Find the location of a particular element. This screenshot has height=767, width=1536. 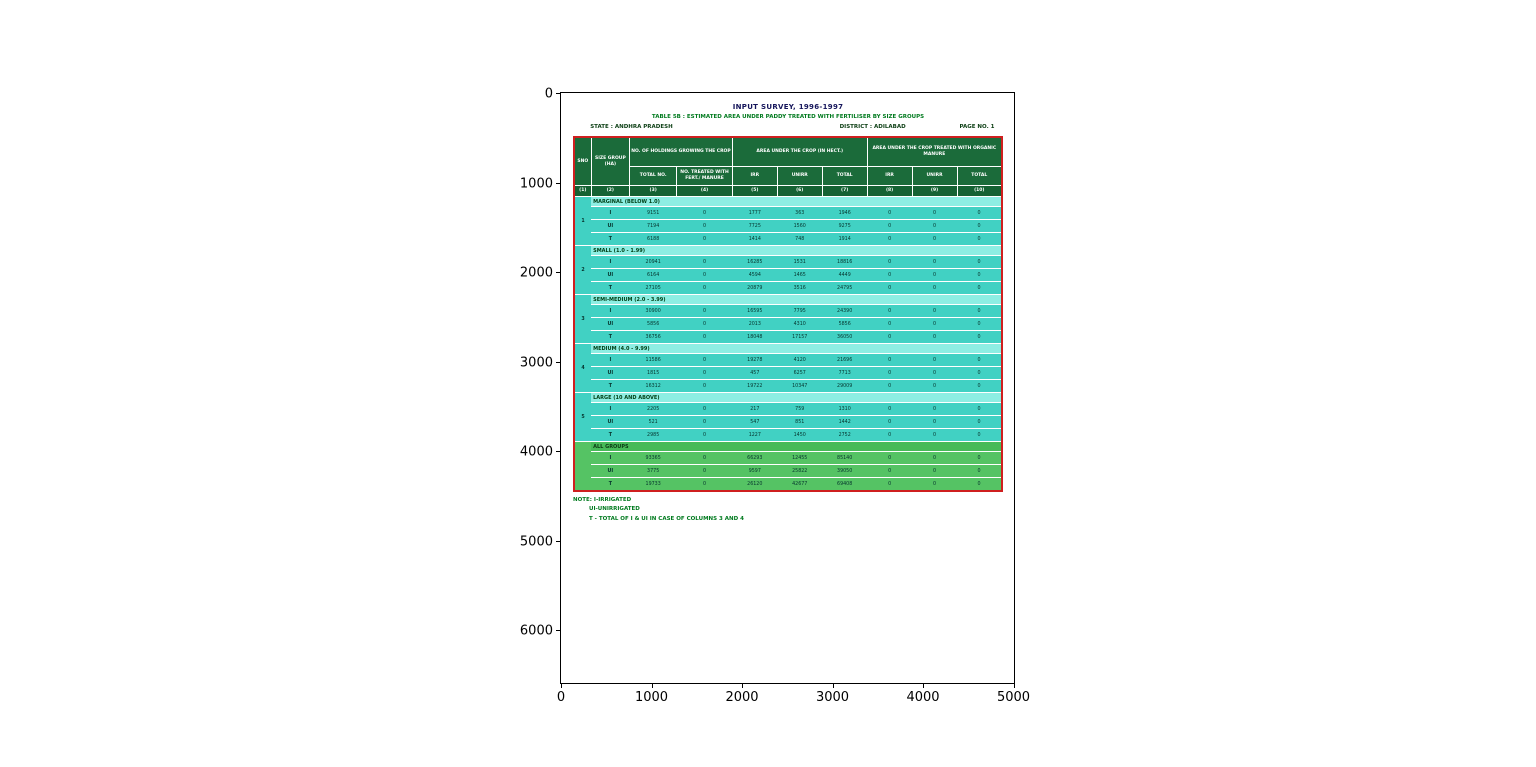

size-group-row: 4 MEDIUM (4.0 - 9.99) is located at coordinates (788, 368).